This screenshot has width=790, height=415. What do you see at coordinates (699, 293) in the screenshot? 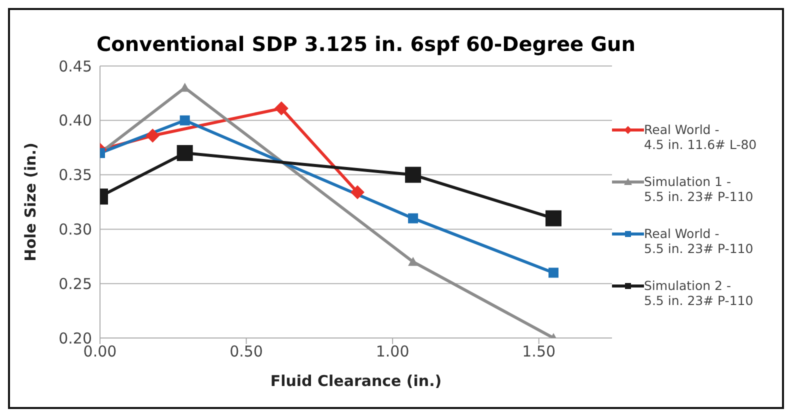
I see `legend-label: Simulation 2 - 5.5 in. 23# P-110` at bounding box center [699, 293].